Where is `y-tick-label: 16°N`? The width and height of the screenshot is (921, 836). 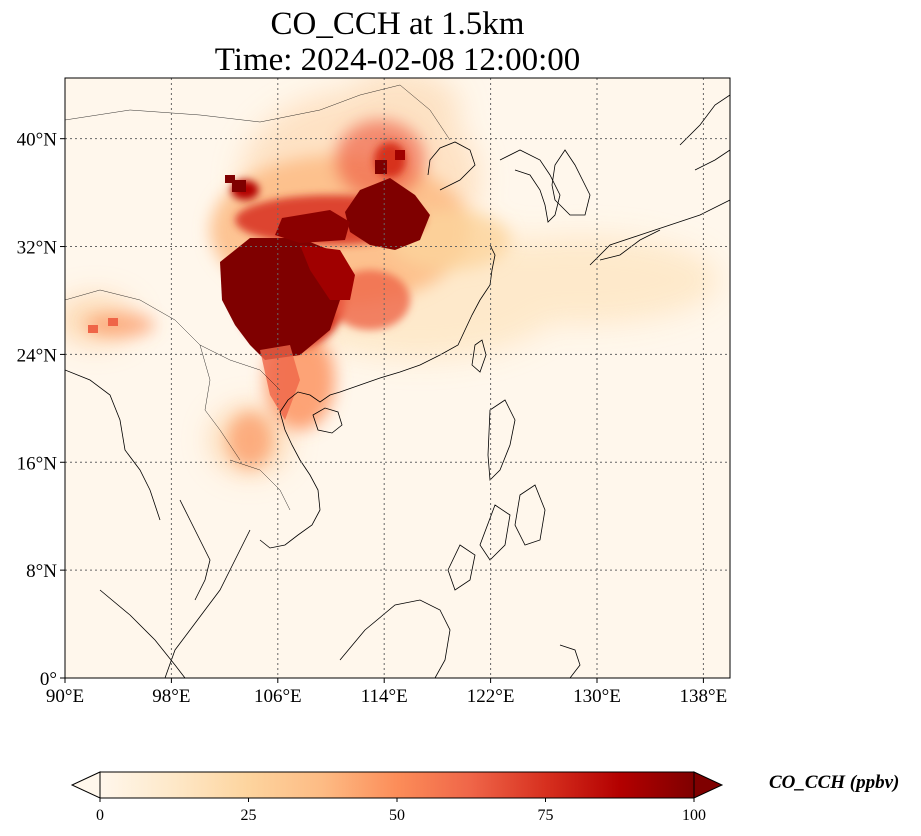
y-tick-label: 16°N is located at coordinates (37, 463).